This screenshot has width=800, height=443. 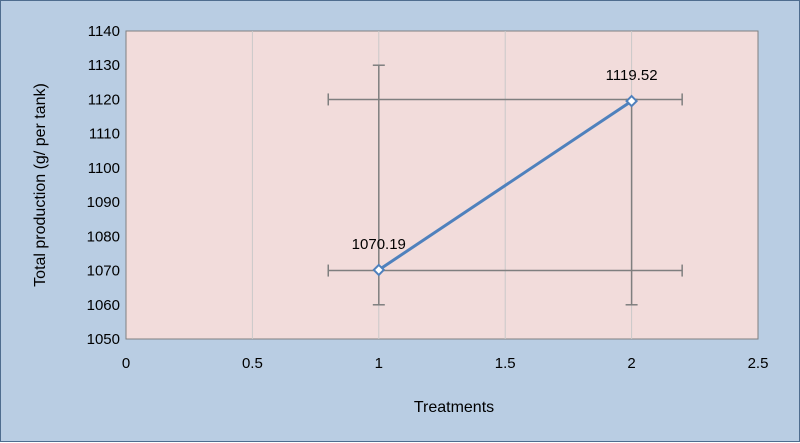 I want to click on y-axis-ticks: 1050 1060 1070 1080 1090 1100 1110 1120 1130 1140, so click(x=103, y=185).